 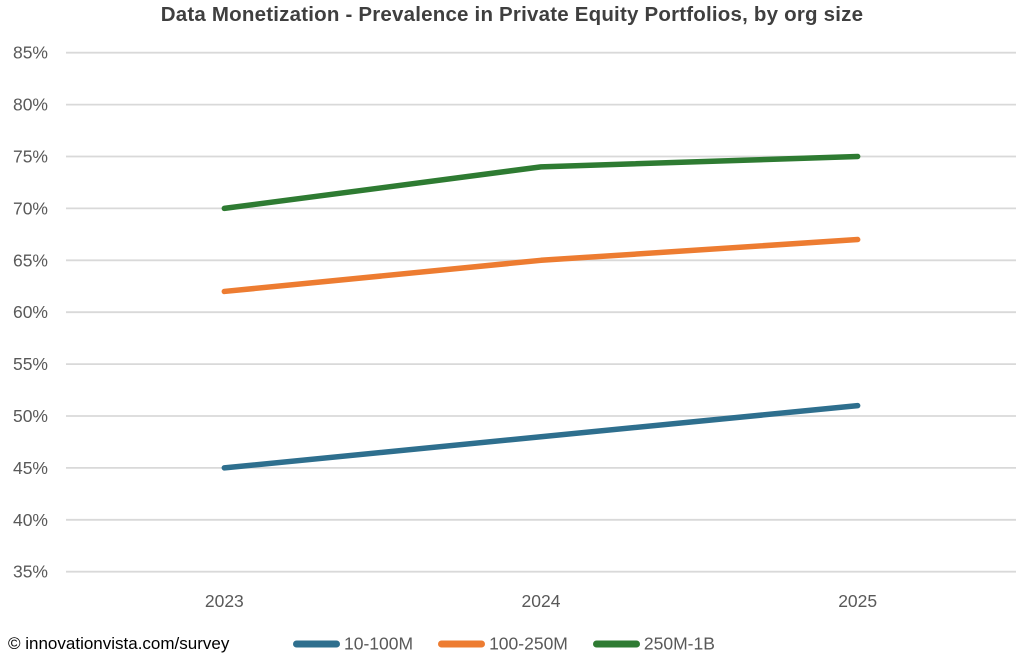 I want to click on x-axis-tick-label: 2025, so click(x=857, y=601).